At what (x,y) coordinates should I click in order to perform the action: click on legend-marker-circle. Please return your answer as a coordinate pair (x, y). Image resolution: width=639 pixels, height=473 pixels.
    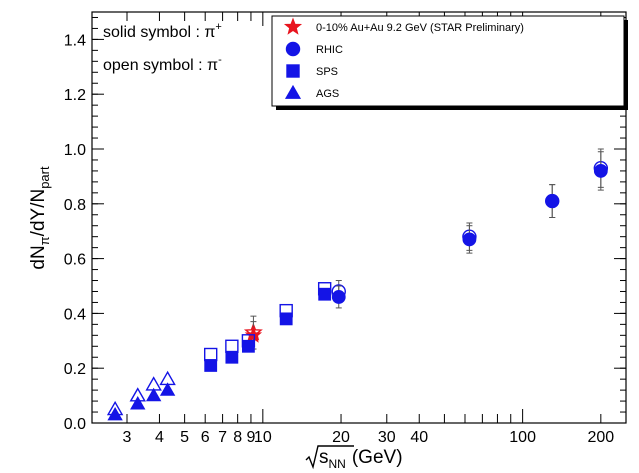
    Looking at the image, I should click on (293, 49).